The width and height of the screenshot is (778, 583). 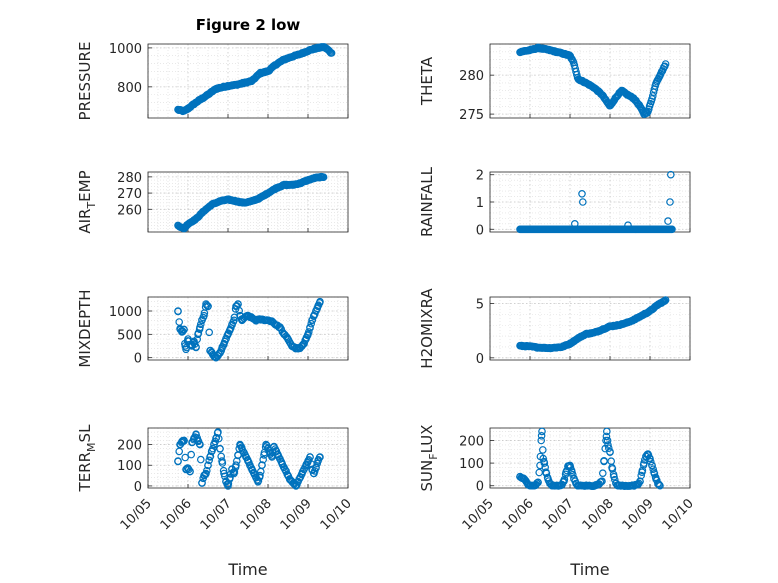 What do you see at coordinates (478, 514) in the screenshot?
I see `x-tick-label: 10/05` at bounding box center [478, 514].